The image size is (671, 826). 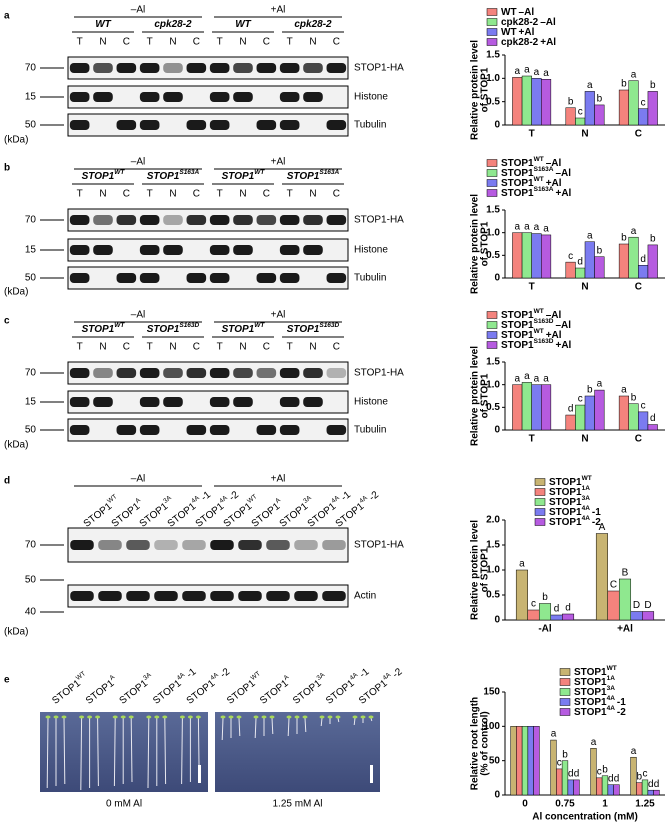 I want to click on genotype-label: cpk28-2, so click(x=313, y=24).